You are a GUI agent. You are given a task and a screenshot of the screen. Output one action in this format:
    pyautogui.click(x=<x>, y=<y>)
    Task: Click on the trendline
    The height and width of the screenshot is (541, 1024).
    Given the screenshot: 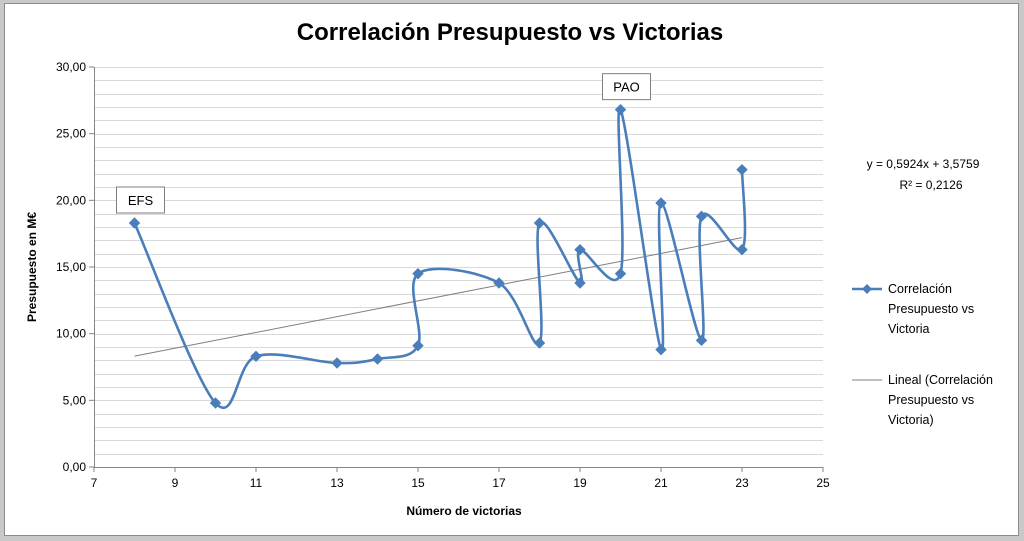 What is the action you would take?
    pyautogui.click(x=438, y=297)
    